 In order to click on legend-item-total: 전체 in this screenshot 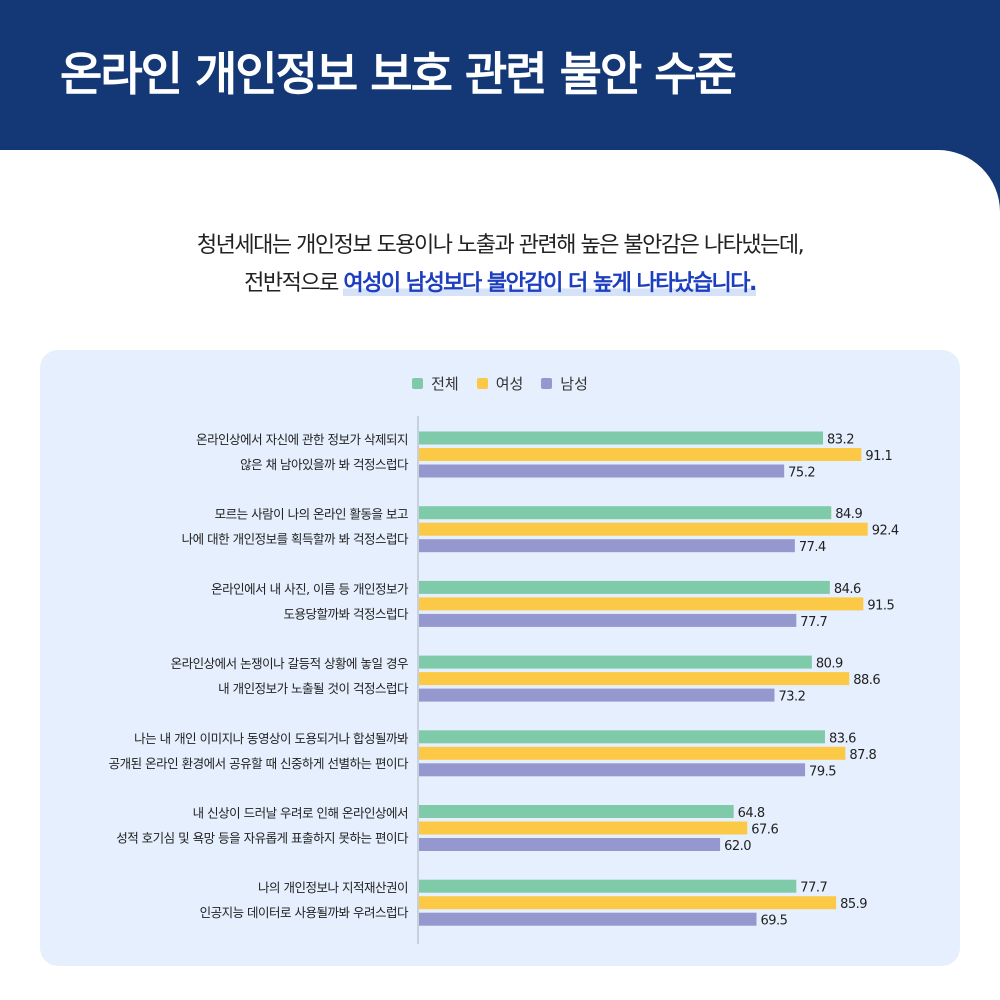, I will do `click(435, 383)`.